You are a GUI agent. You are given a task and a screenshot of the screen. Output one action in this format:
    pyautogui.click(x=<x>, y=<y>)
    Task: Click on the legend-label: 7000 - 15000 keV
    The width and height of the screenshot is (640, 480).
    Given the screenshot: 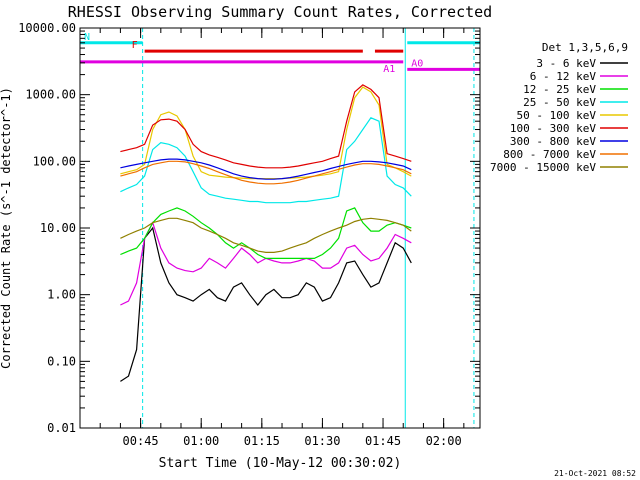 What is the action you would take?
    pyautogui.click(x=543, y=167)
    